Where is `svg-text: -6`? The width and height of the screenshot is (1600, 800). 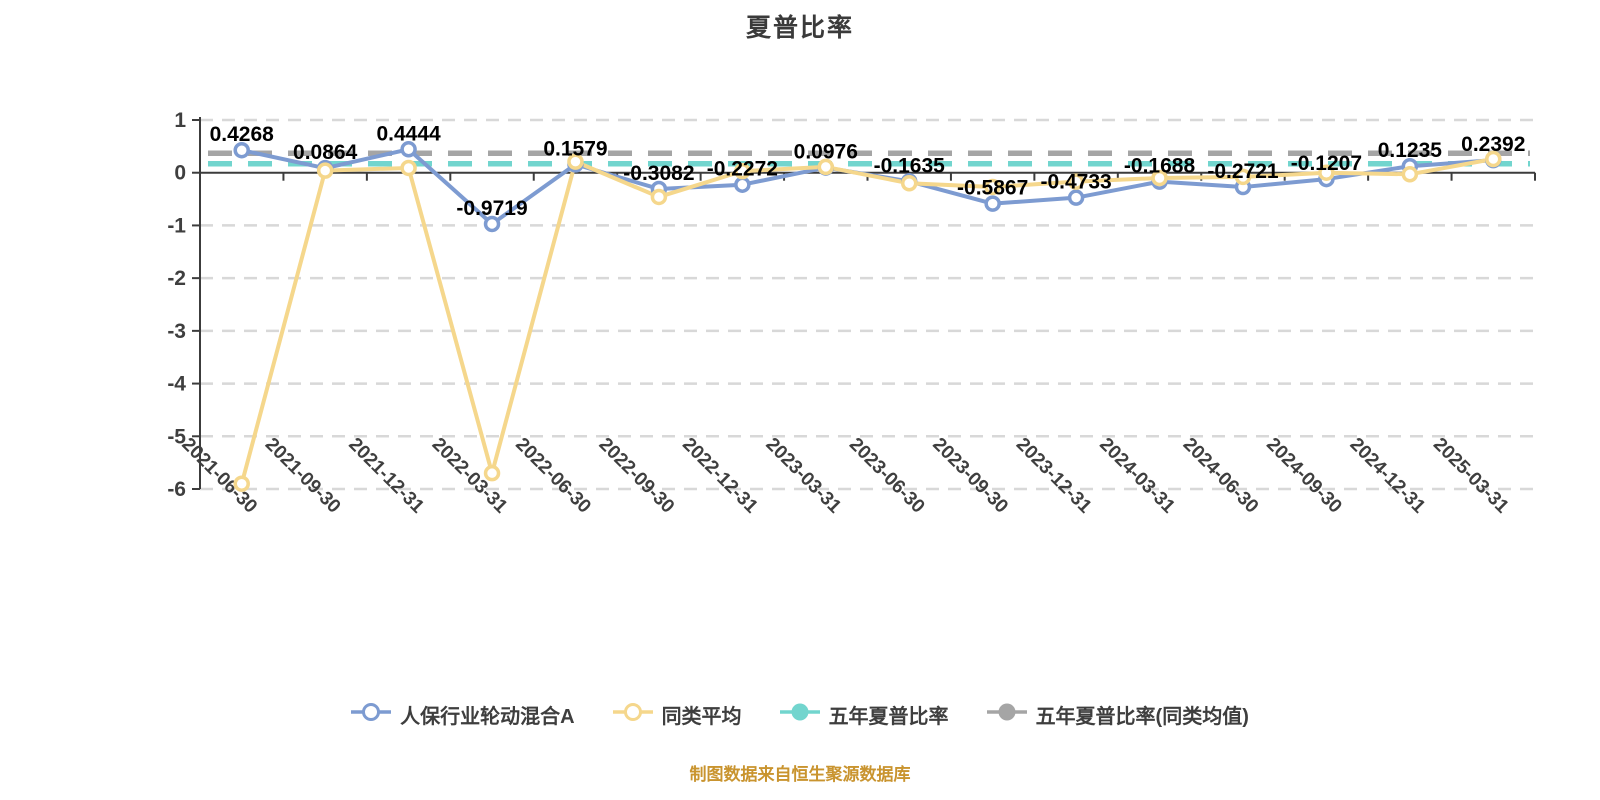
svg-text: -6 is located at coordinates (176, 489).